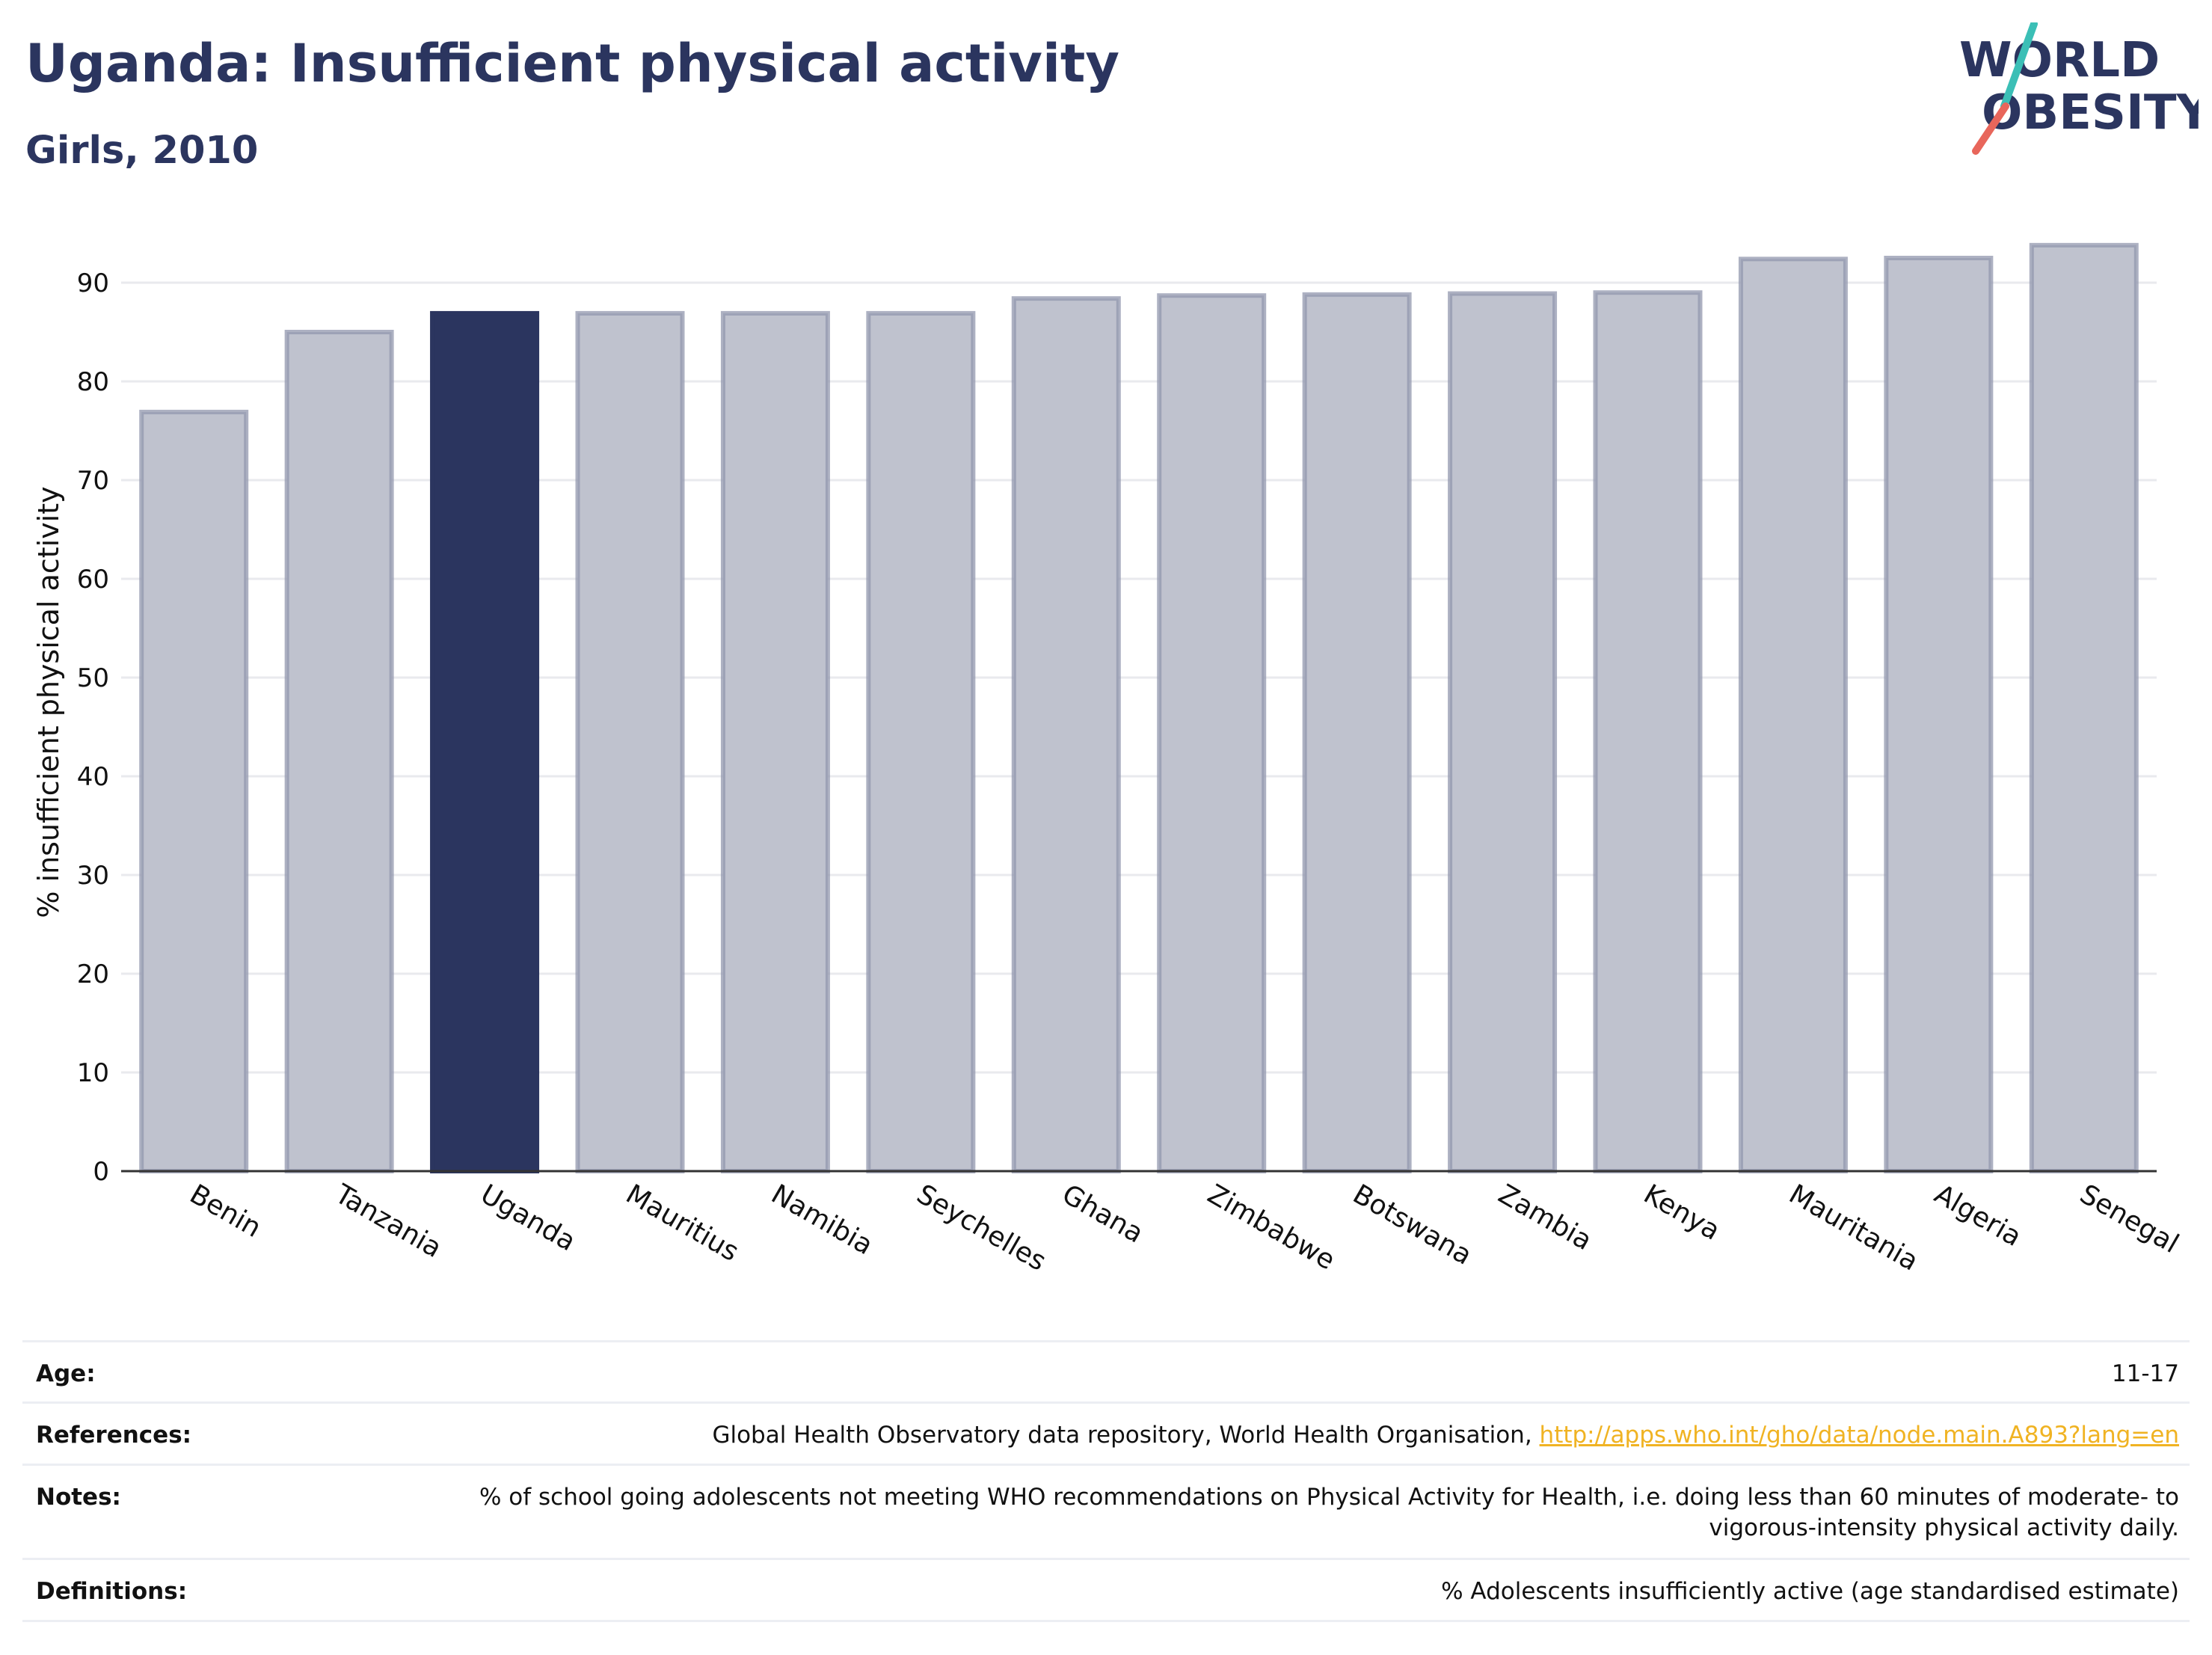  I want to click on page-subtitle: Girls, 2010, so click(142, 151).